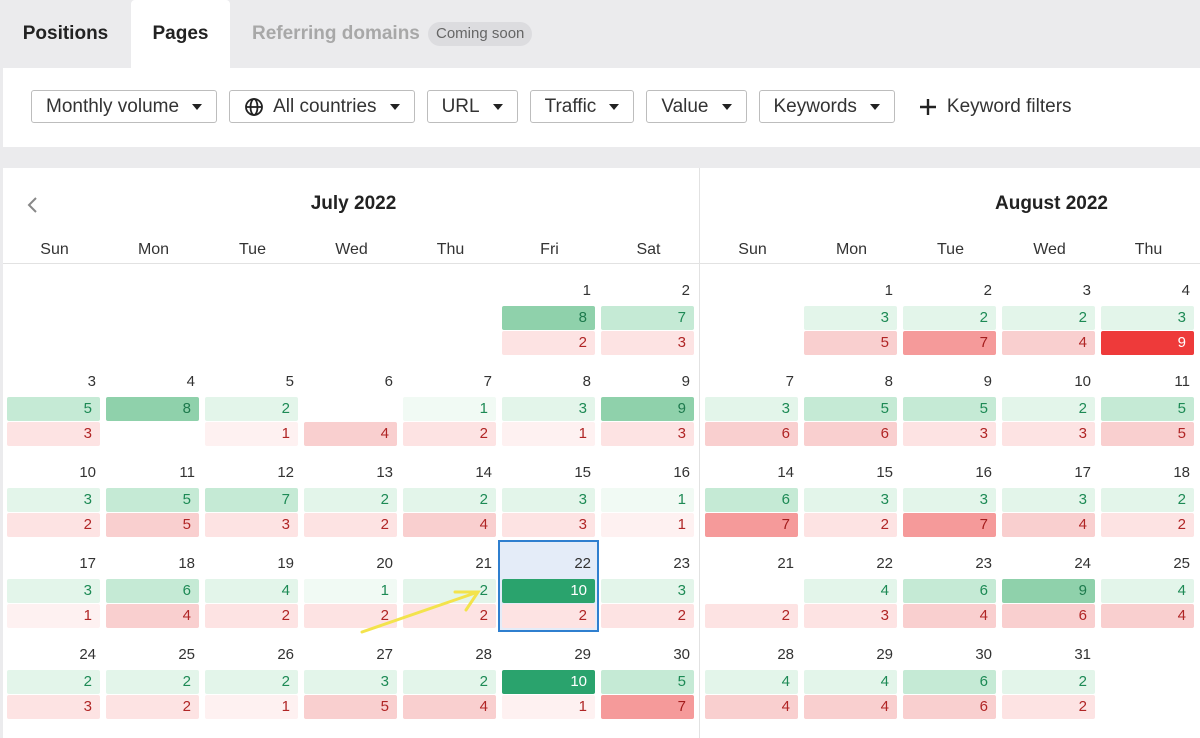 The height and width of the screenshot is (738, 1200). What do you see at coordinates (322, 106) in the screenshot?
I see `filter-button: All countries` at bounding box center [322, 106].